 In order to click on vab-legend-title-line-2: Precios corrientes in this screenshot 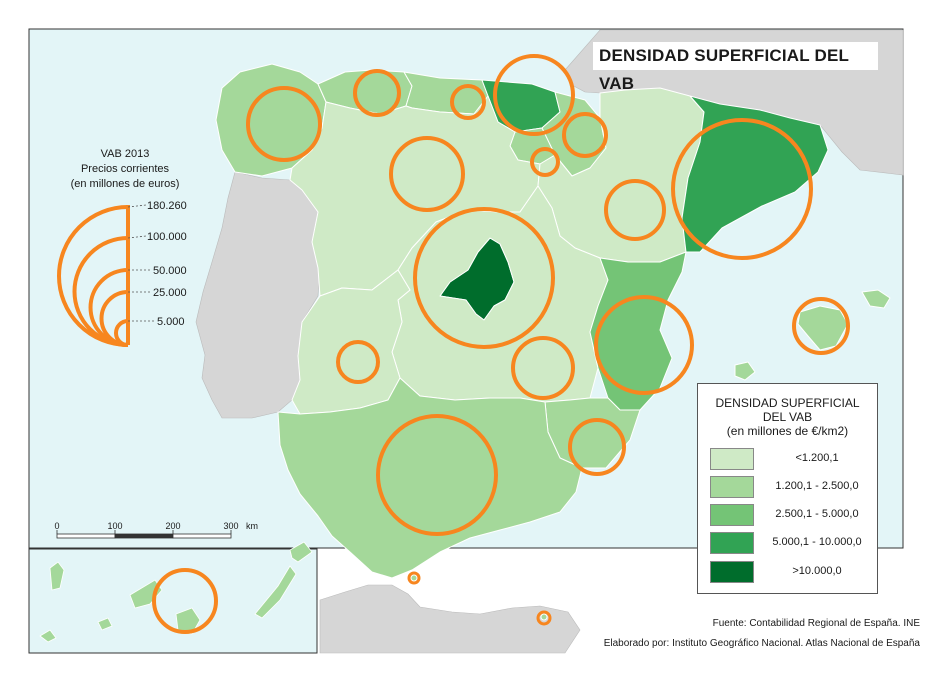, I will do `click(125, 169)`.